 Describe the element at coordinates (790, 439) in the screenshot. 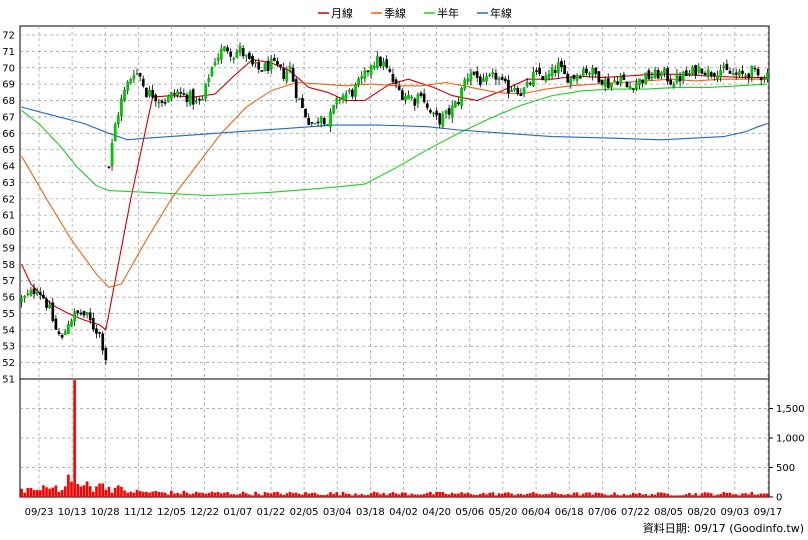

I see `volume-tick-label: 1,000` at that location.